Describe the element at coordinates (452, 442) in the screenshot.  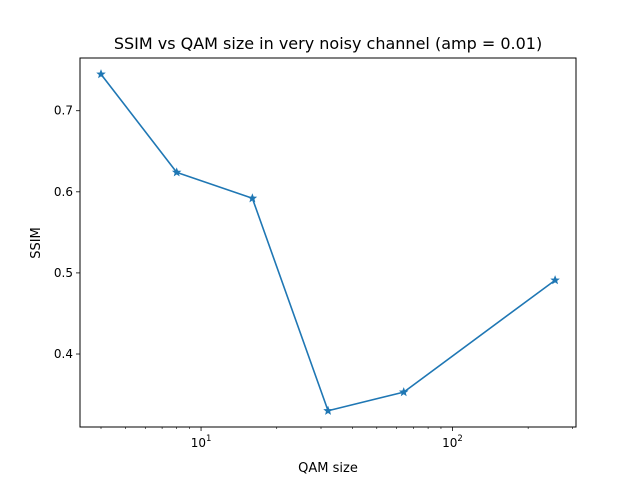
I see `x-tick-label: 10²` at that location.